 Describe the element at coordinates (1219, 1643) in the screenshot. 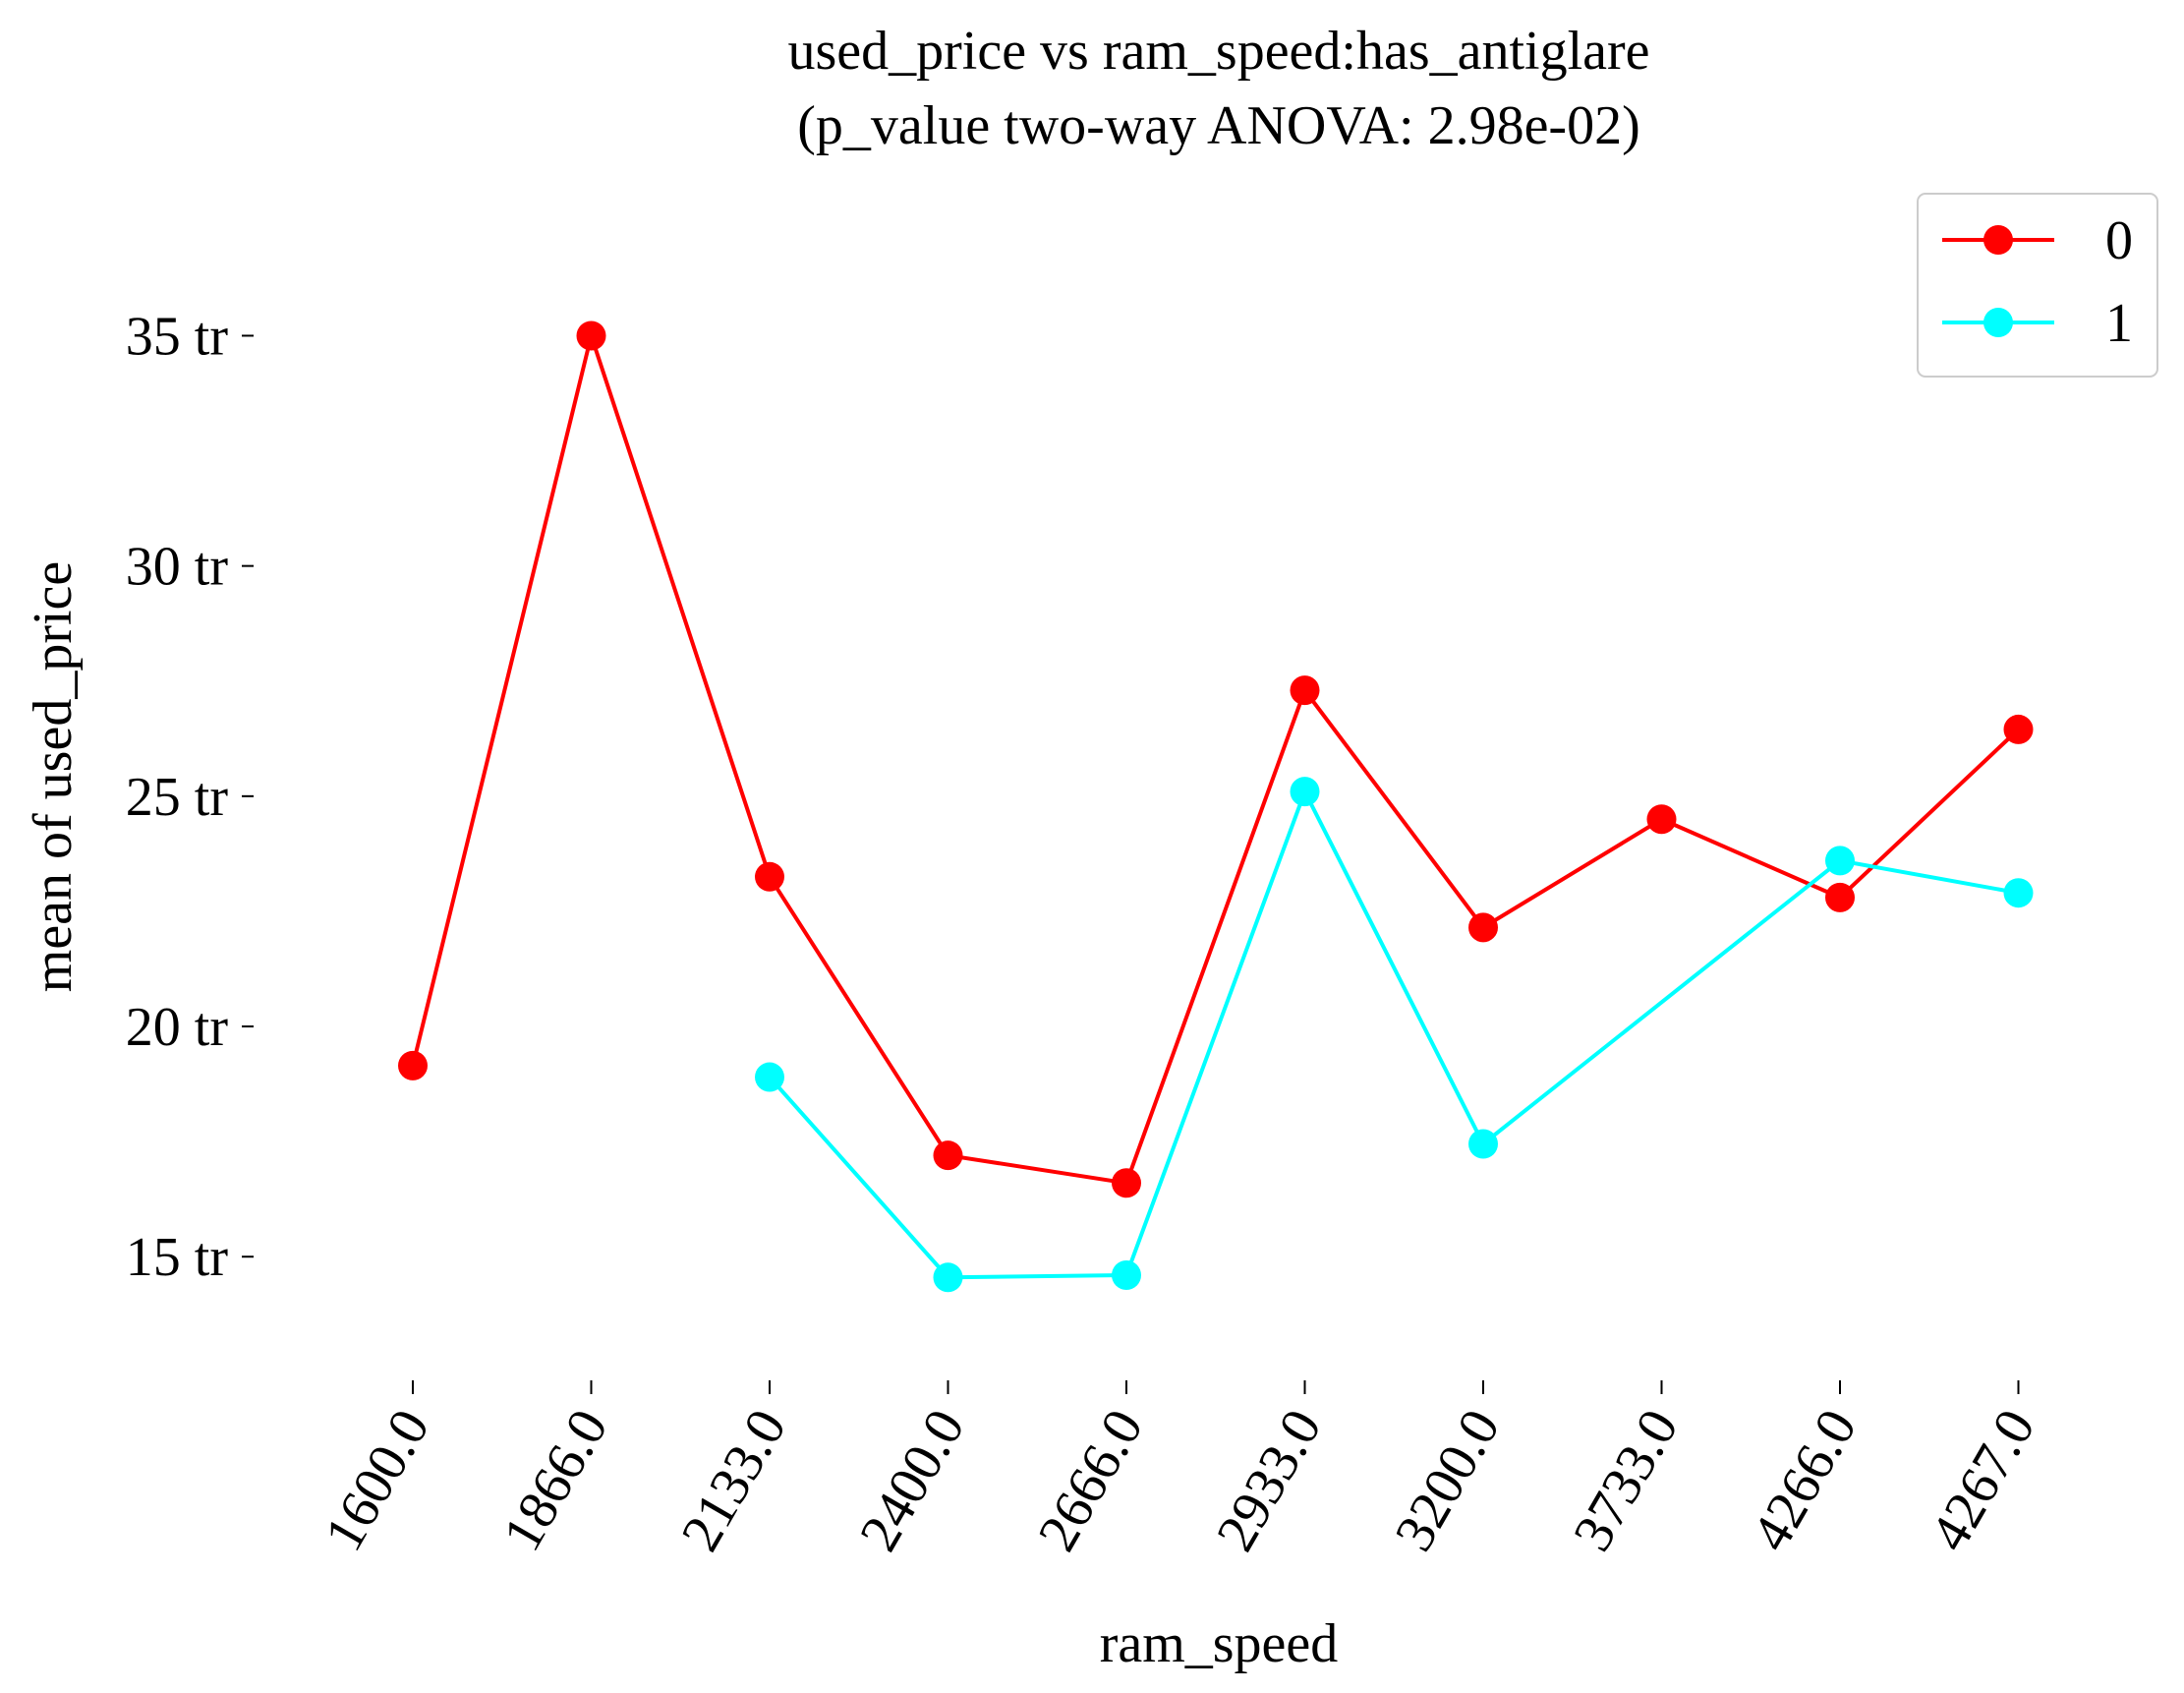

I see `x-axis-label: ram_speed` at that location.